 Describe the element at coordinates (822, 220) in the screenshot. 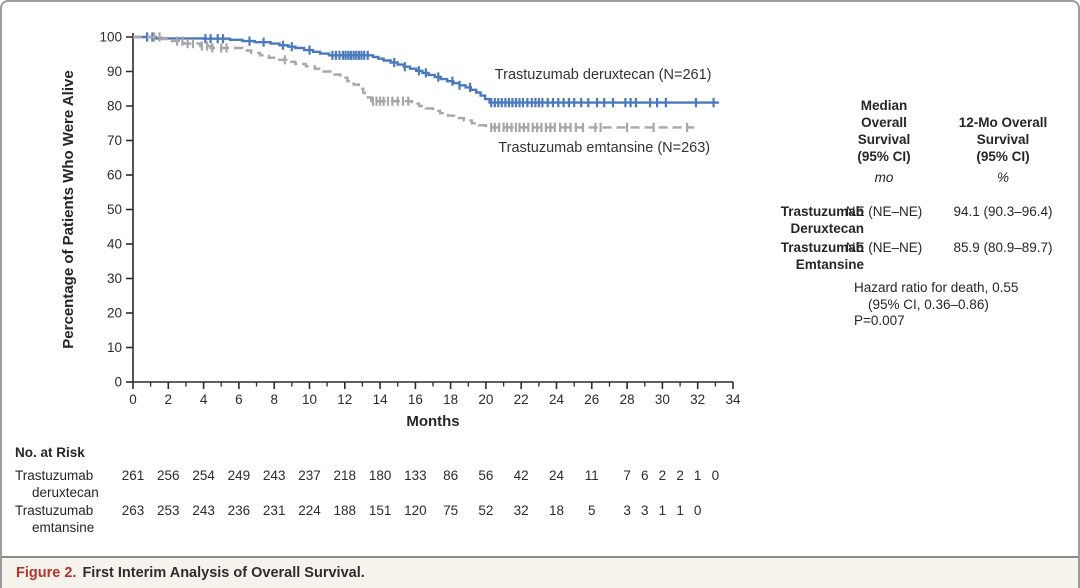

I see `stats-row-deruxtecan-label: Trastuzumab Deruxtecan` at that location.